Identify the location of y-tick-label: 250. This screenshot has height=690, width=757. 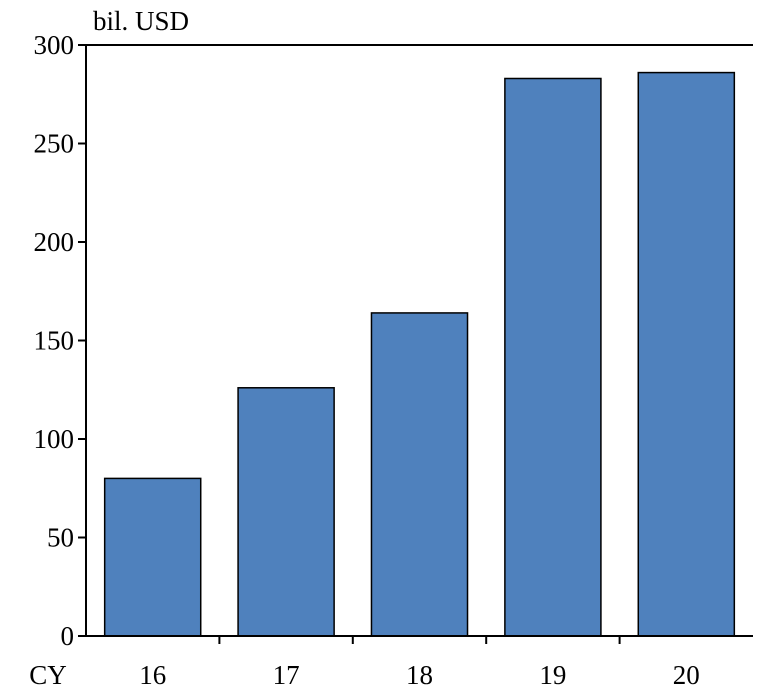
(54, 144).